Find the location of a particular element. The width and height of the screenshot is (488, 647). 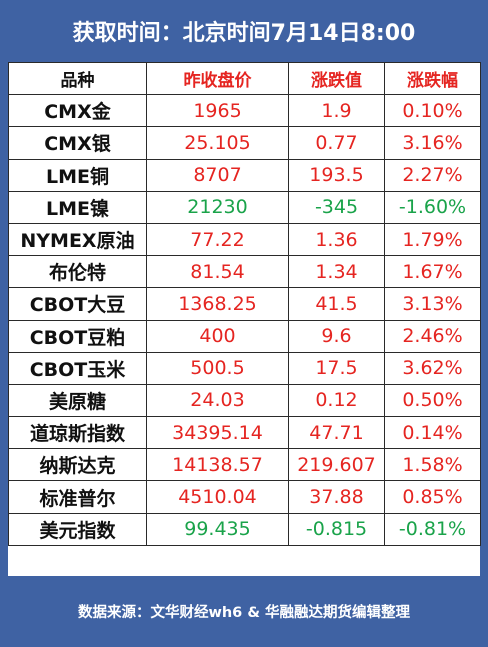

table-row: 布伦特 81.54 1.34 1.67% is located at coordinates (244, 272).